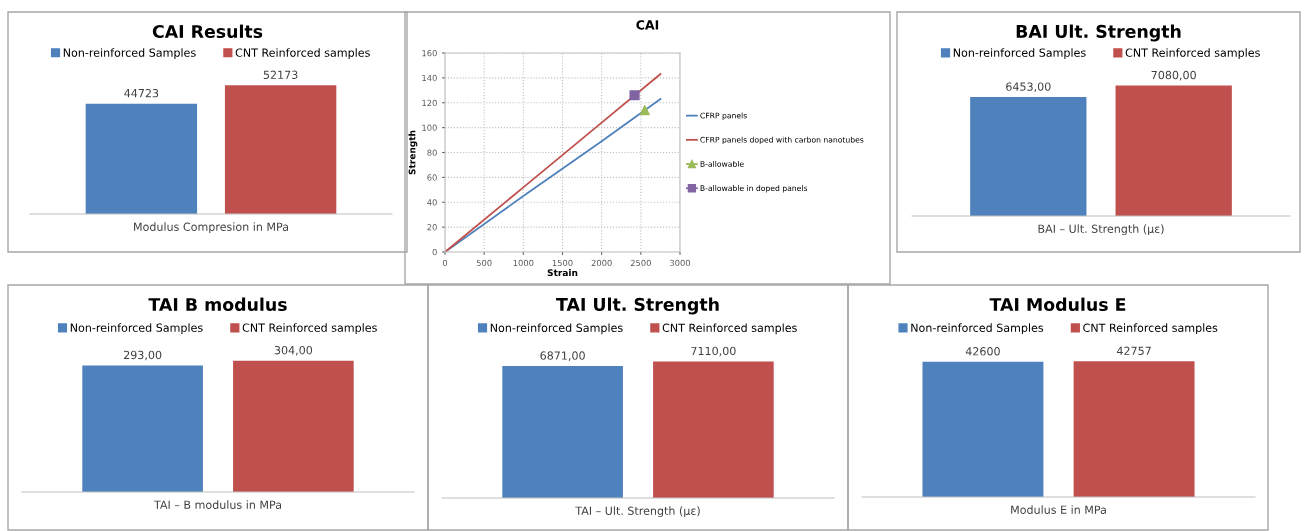 The height and width of the screenshot is (531, 1306). What do you see at coordinates (432, 177) in the screenshot?
I see `y-tick-label: 60` at bounding box center [432, 177].